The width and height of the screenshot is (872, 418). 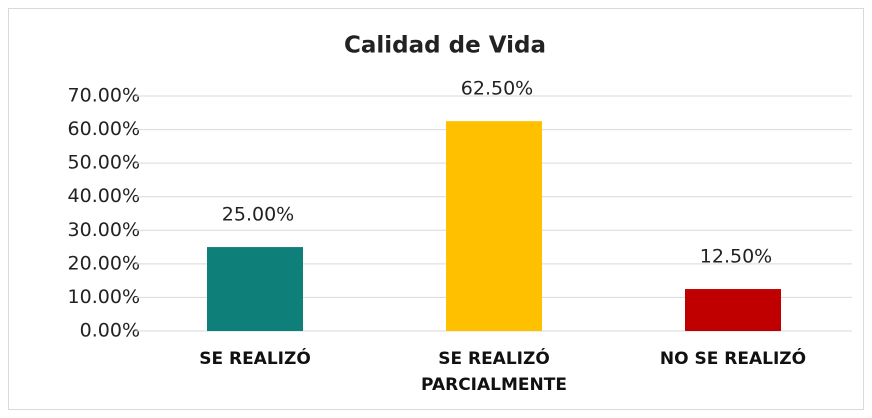 What do you see at coordinates (736, 257) in the screenshot?
I see `data-label: 12.50%` at bounding box center [736, 257].